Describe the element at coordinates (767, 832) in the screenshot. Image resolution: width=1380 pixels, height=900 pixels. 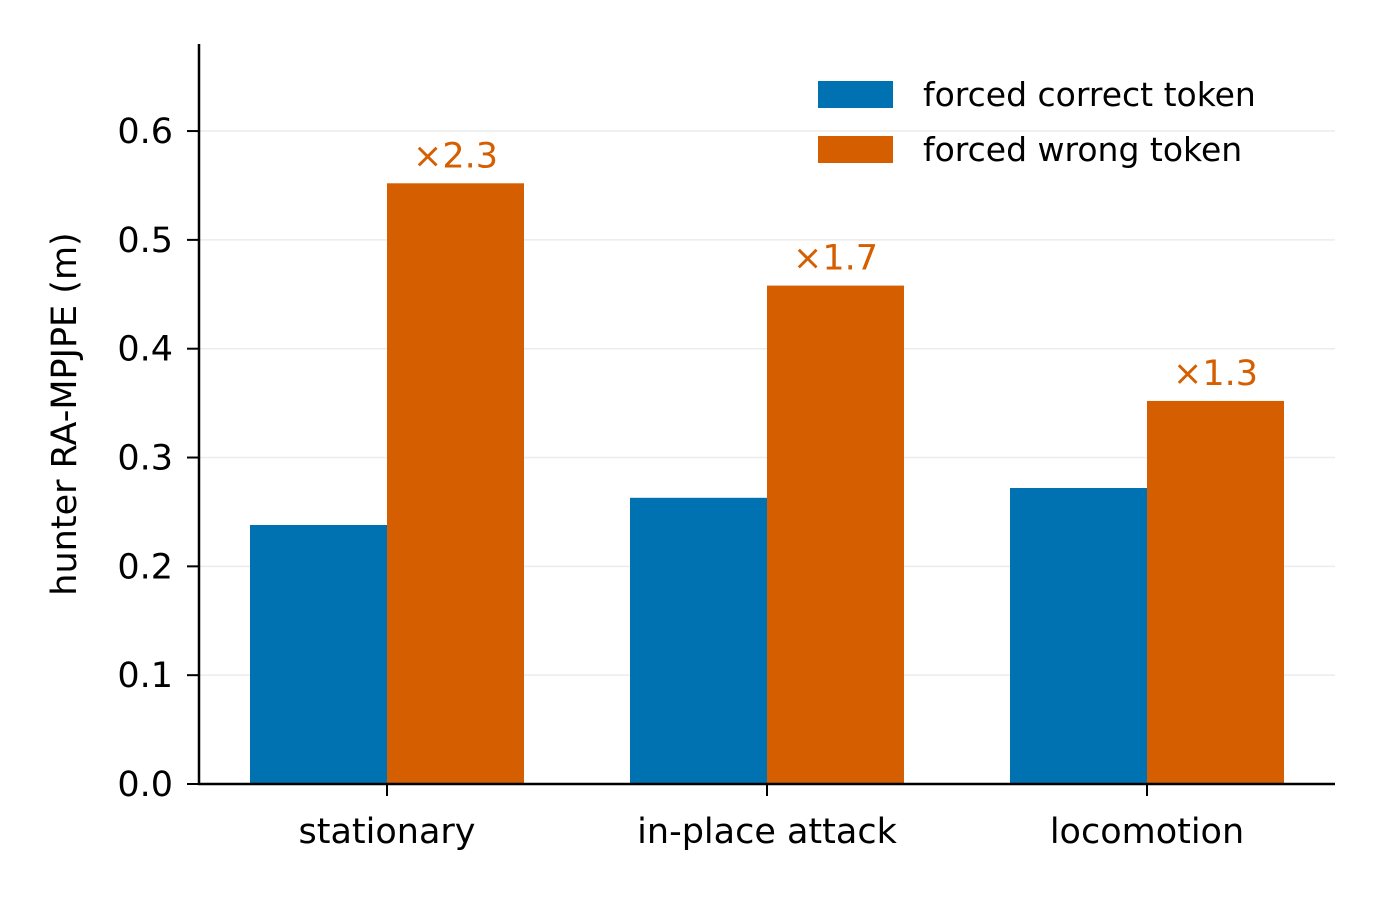
I see `x-tick-label: in-place attack` at that location.